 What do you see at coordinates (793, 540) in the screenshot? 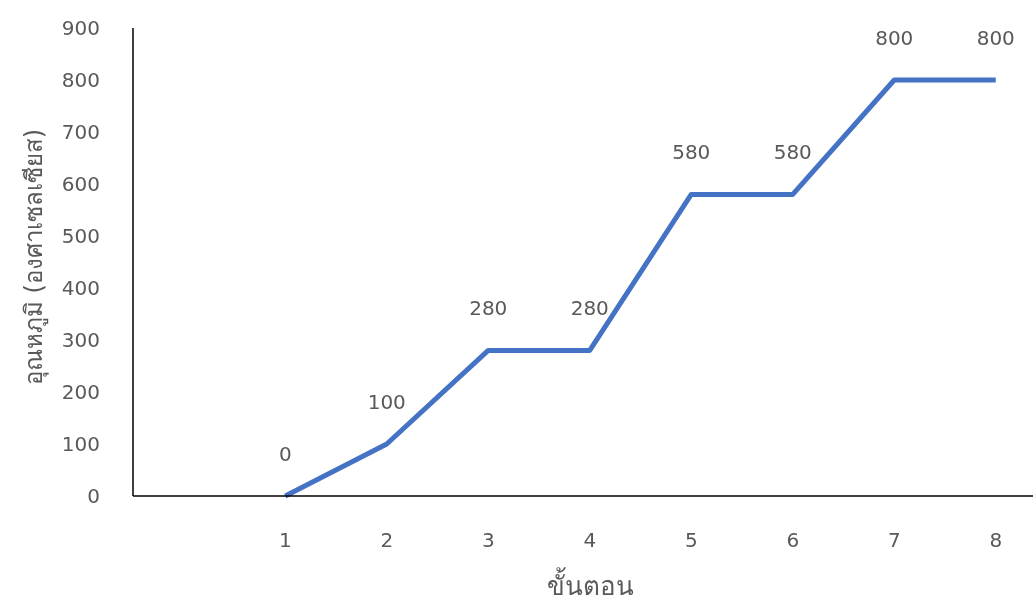
I see `x-tick-label: 6` at bounding box center [793, 540].